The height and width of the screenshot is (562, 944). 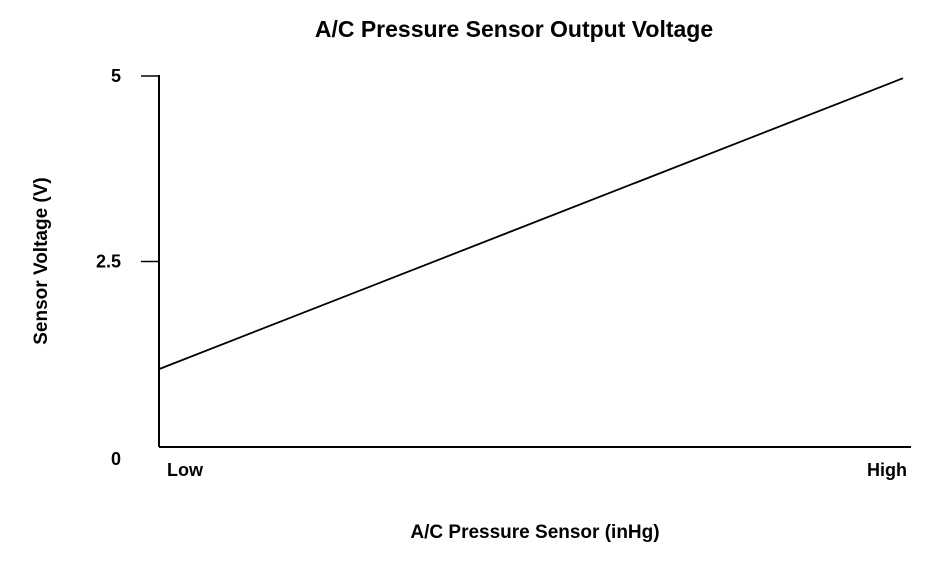 What do you see at coordinates (116, 76) in the screenshot?
I see `y-tick-label: 5` at bounding box center [116, 76].